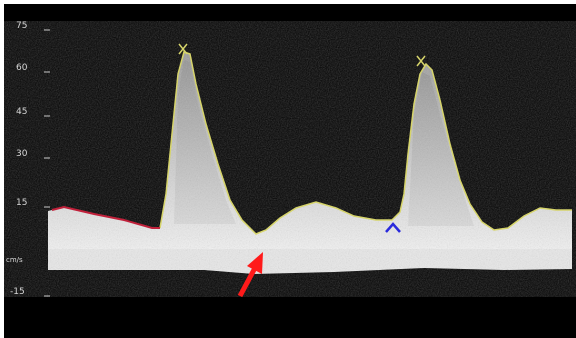  I want to click on axis-tick-label: 15, so click(22, 203).